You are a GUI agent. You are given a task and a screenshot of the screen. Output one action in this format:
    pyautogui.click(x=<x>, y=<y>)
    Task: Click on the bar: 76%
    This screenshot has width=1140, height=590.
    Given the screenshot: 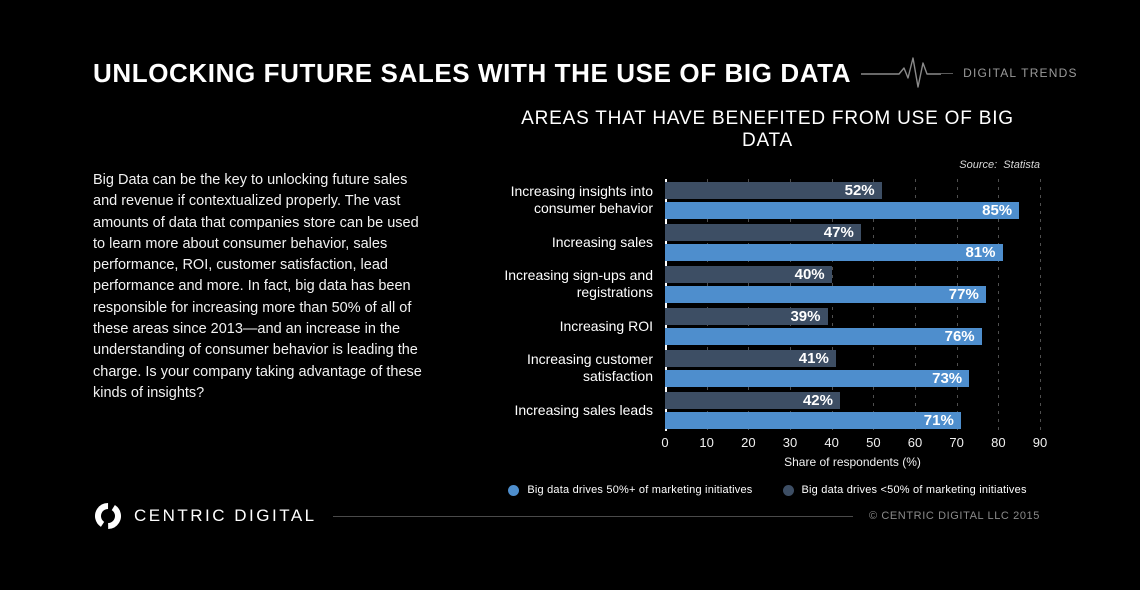 What is the action you would take?
    pyautogui.click(x=823, y=336)
    